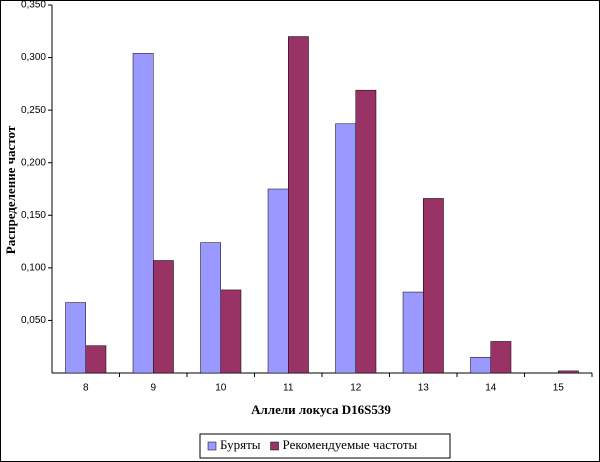  Describe the element at coordinates (33, 162) in the screenshot. I see `y-tick-label: 0,200` at that location.